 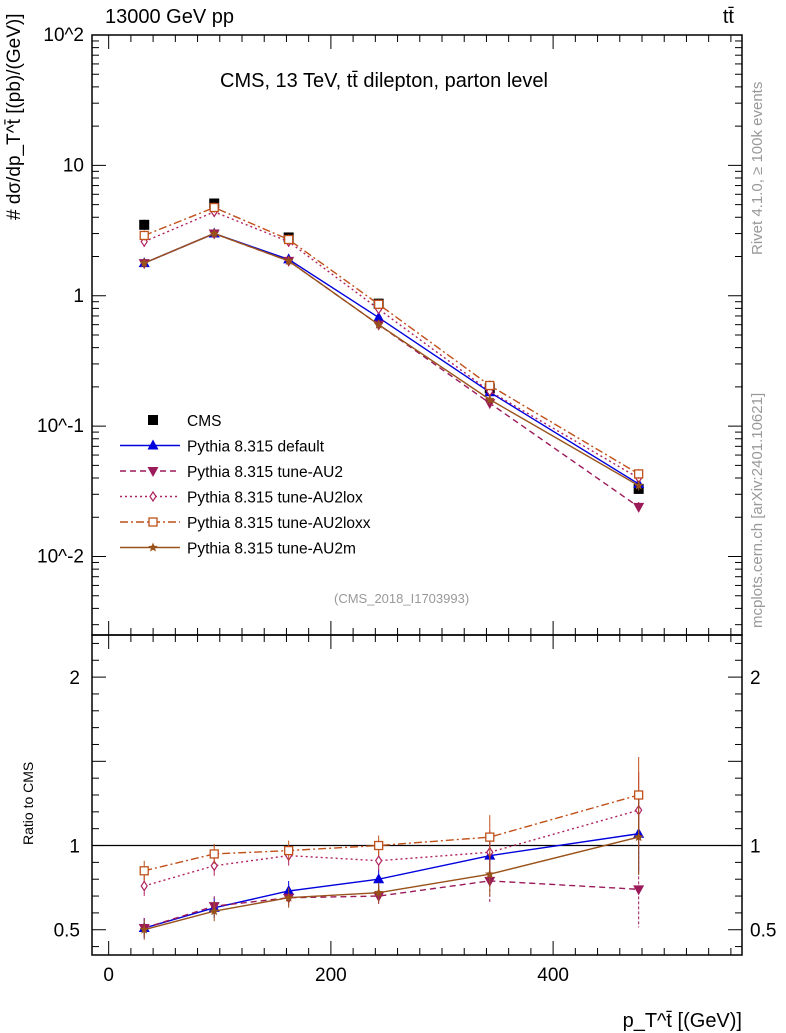 What do you see at coordinates (402, 598) in the screenshot?
I see `analysis-id-label: (CMS_2018_I1703993)` at bounding box center [402, 598].